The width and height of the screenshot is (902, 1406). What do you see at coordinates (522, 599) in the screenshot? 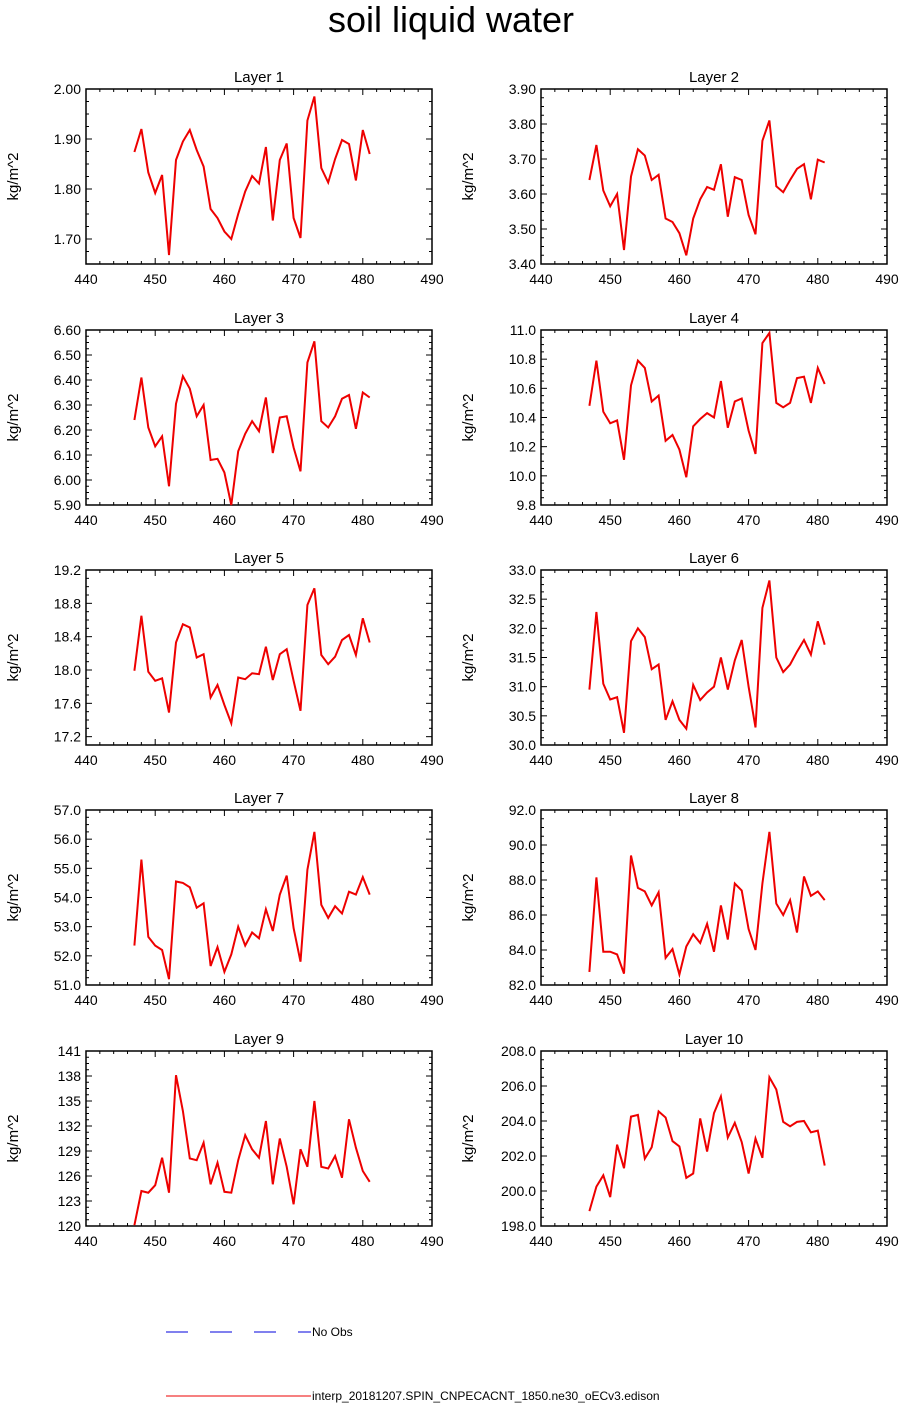
I see `y-tick-label: 32.5` at bounding box center [522, 599].